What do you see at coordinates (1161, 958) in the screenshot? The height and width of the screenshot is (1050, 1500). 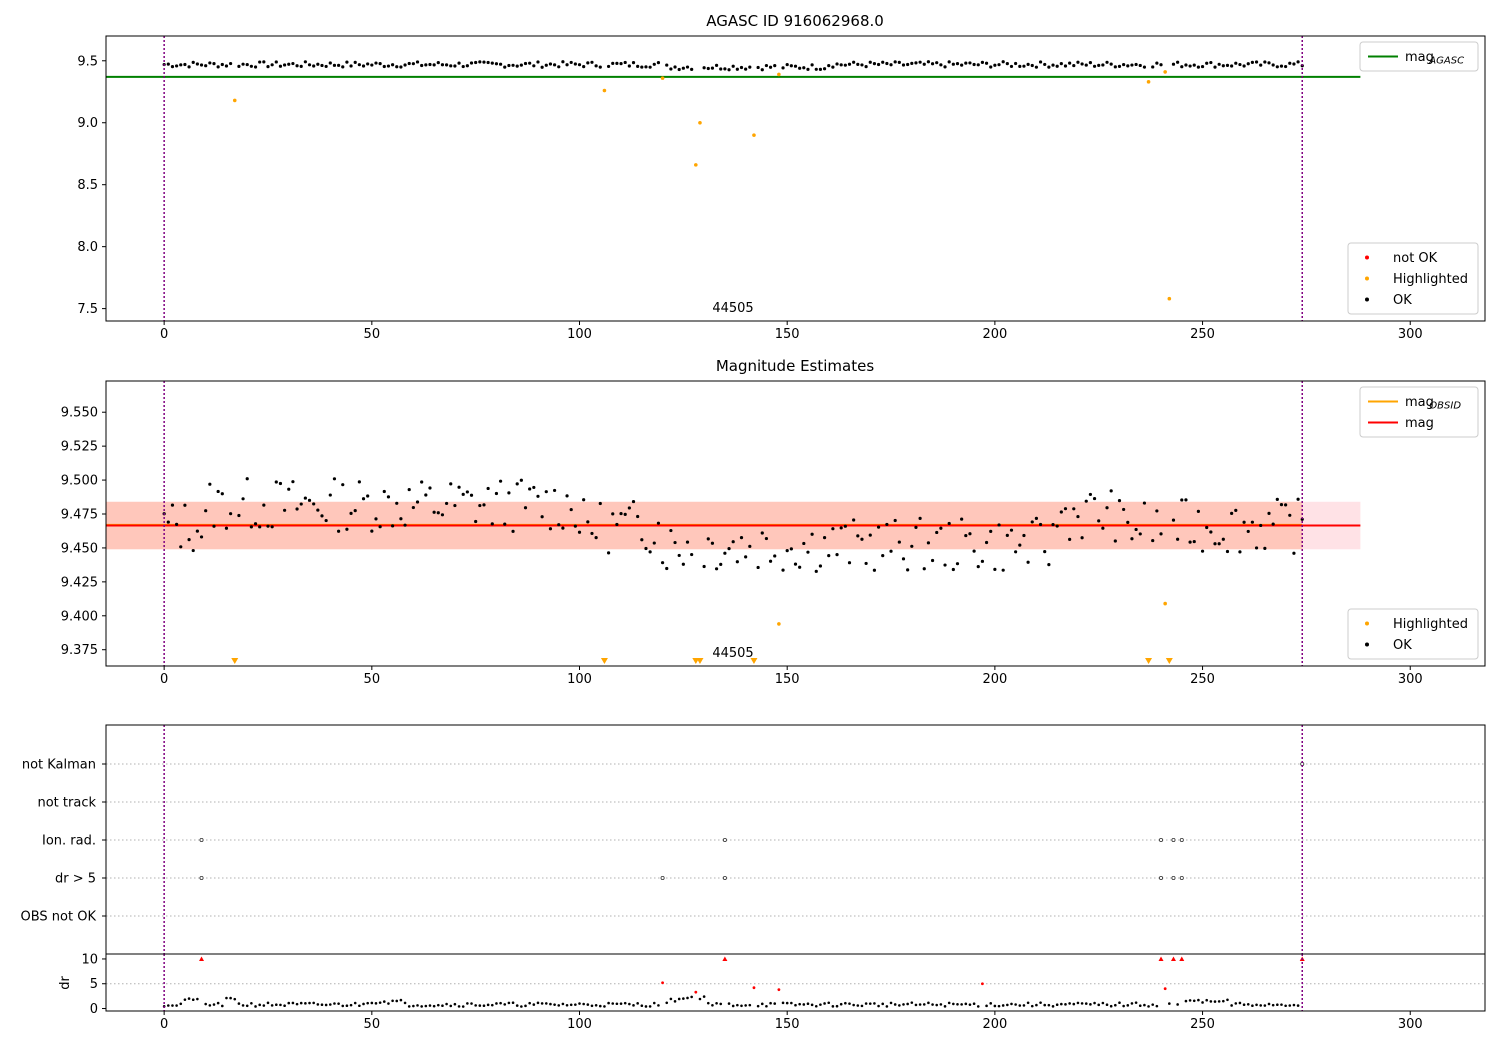 I see `clipped-dr-marker` at bounding box center [1161, 958].